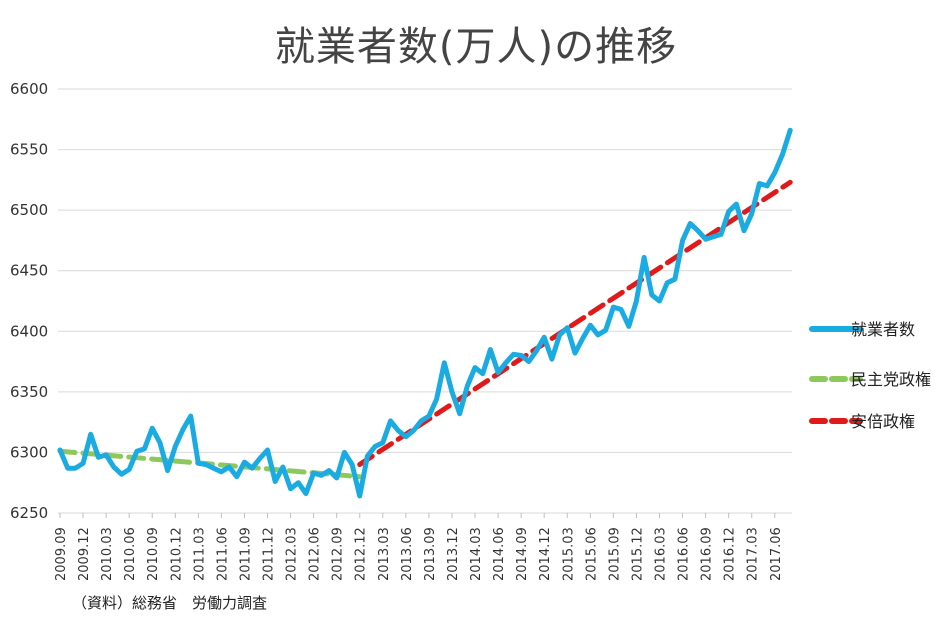  I want to click on xtick-label: 2010.12, so click(176, 554).